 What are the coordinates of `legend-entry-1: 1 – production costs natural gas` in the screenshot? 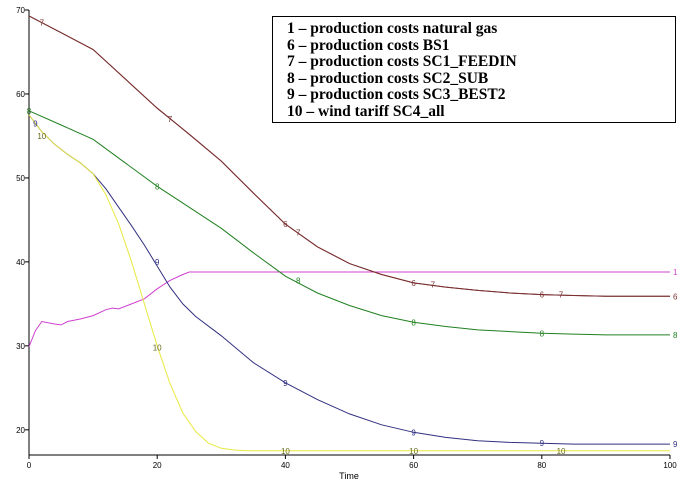 It's located at (392, 28).